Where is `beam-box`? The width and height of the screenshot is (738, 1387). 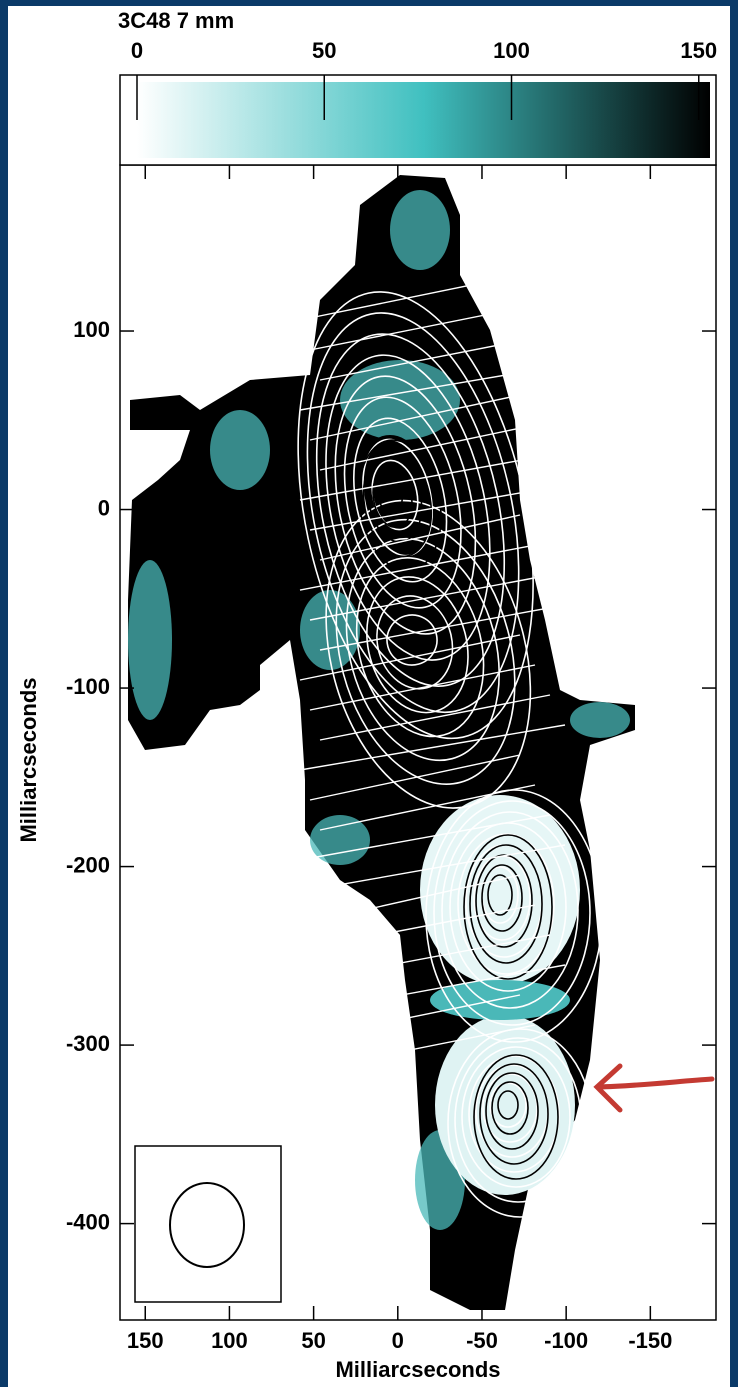
beam-box is located at coordinates (208, 1224).